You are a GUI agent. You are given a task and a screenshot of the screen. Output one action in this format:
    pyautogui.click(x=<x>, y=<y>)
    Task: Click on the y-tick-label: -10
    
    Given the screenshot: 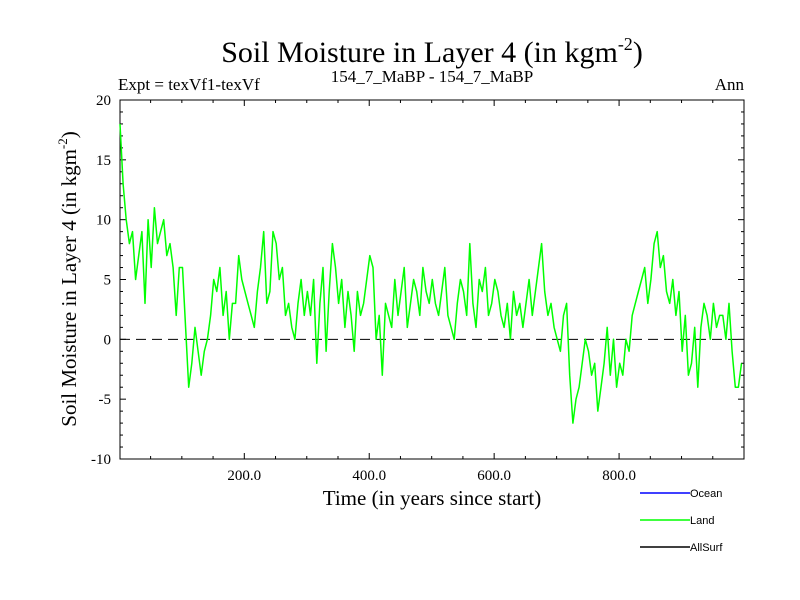 What is the action you would take?
    pyautogui.click(x=101, y=460)
    